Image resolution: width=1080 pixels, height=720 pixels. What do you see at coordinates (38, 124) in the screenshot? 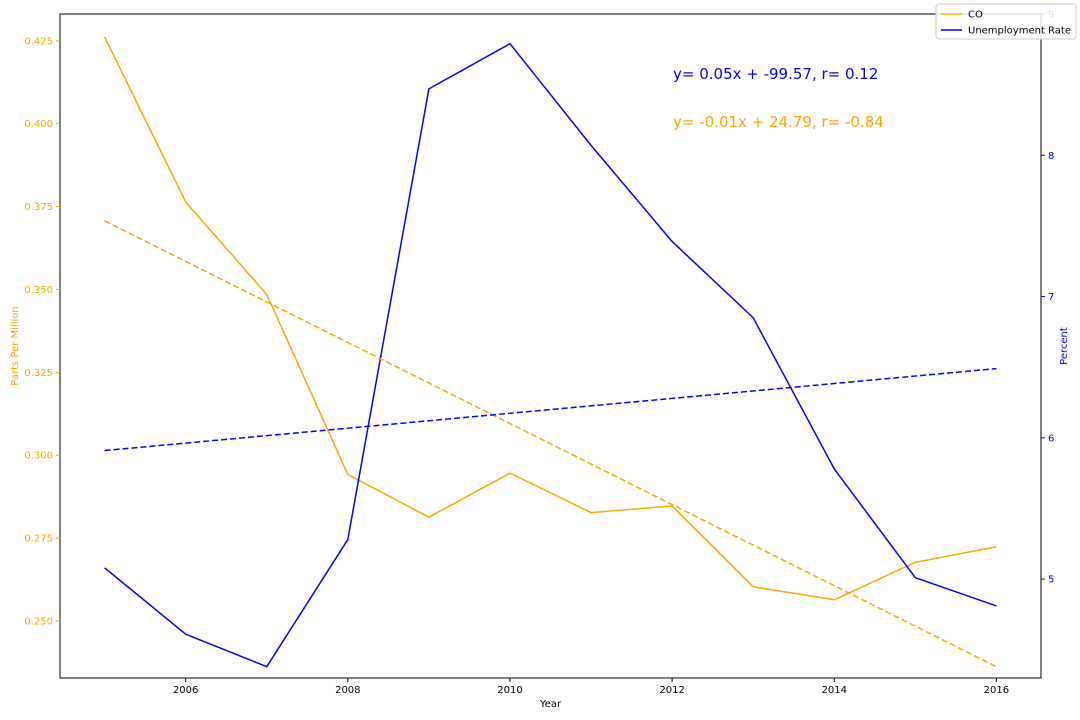
I see `y-left-tick-label: 0.400` at bounding box center [38, 124].